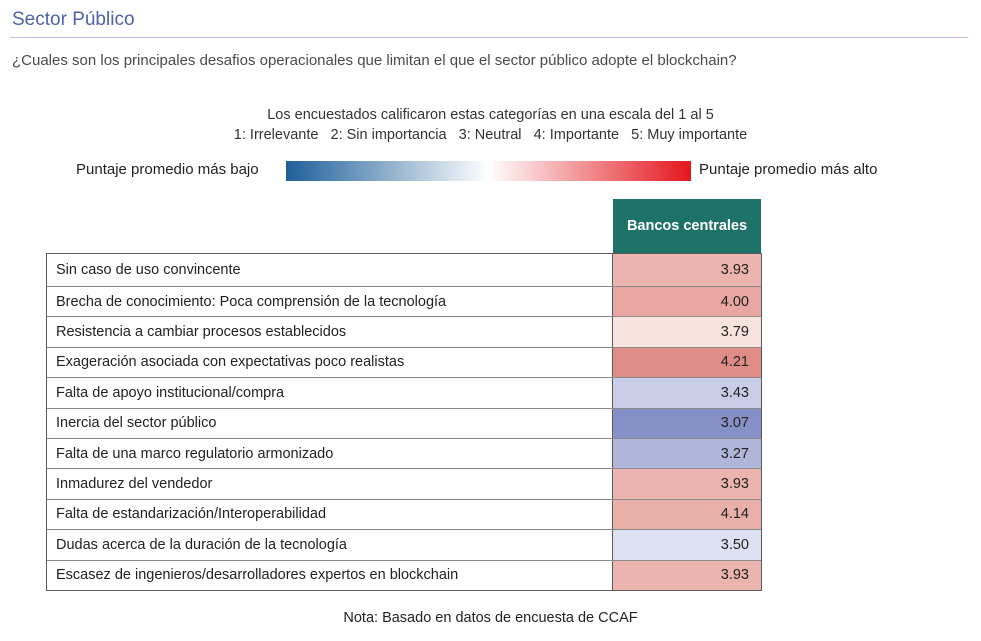 This screenshot has height=641, width=981. Describe the element at coordinates (330, 270) in the screenshot. I see `row-label: Sin caso de uso convincente` at that location.